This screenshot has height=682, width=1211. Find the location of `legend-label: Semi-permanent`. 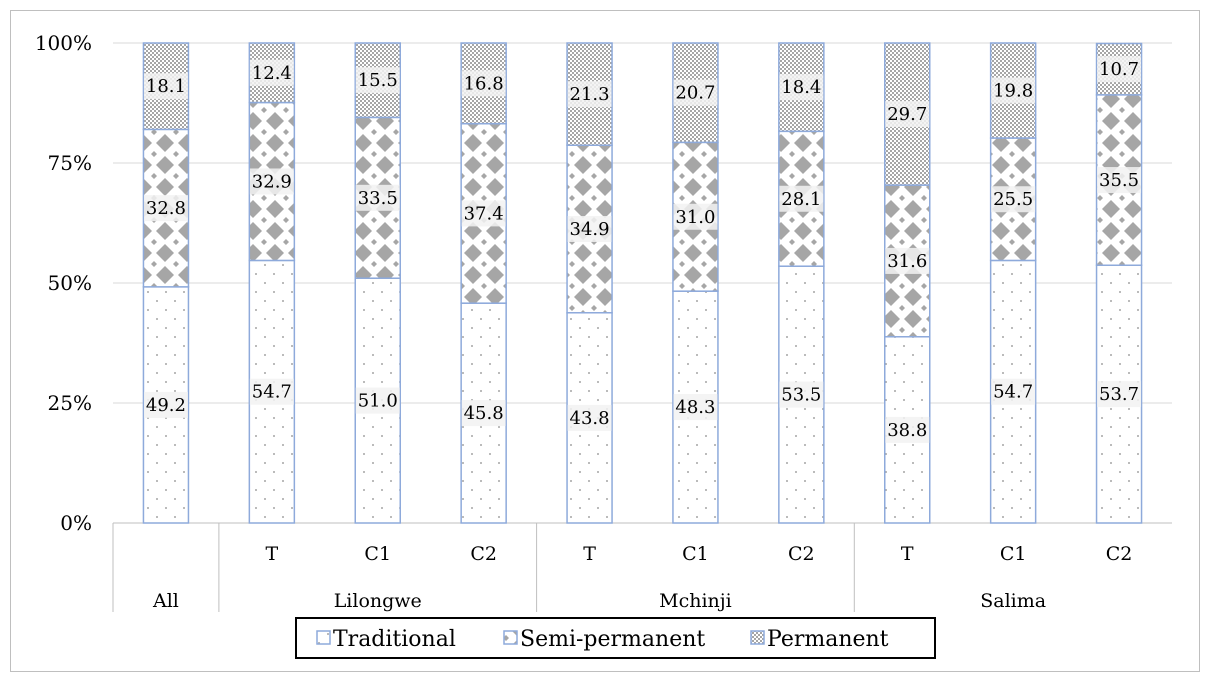

legend-label: Semi-permanent is located at coordinates (612, 639).